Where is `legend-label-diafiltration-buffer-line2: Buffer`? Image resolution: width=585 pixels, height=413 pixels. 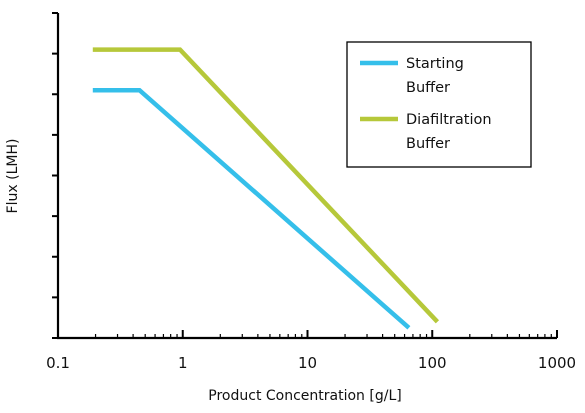 legend-label-diafiltration-buffer-line2: Buffer is located at coordinates (428, 144).